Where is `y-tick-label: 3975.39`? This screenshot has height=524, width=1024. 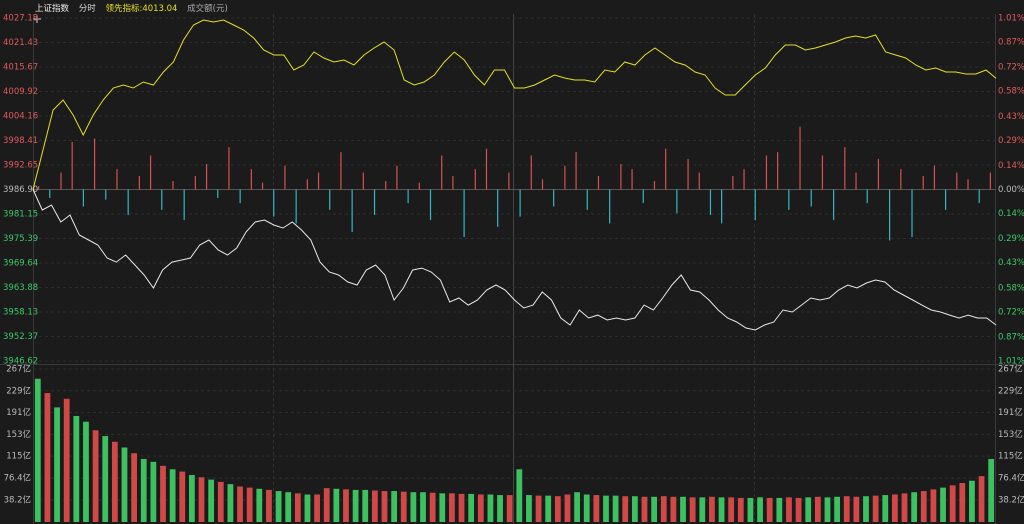
y-tick-label: 3975.39 is located at coordinates (20, 239).